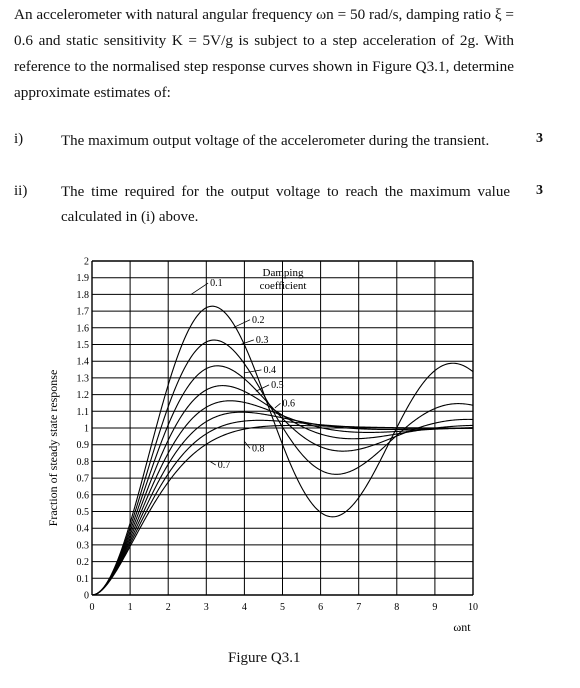 The image size is (580, 688). What do you see at coordinates (83, 579) in the screenshot?
I see `y-tick-label: 0.1` at bounding box center [83, 579].